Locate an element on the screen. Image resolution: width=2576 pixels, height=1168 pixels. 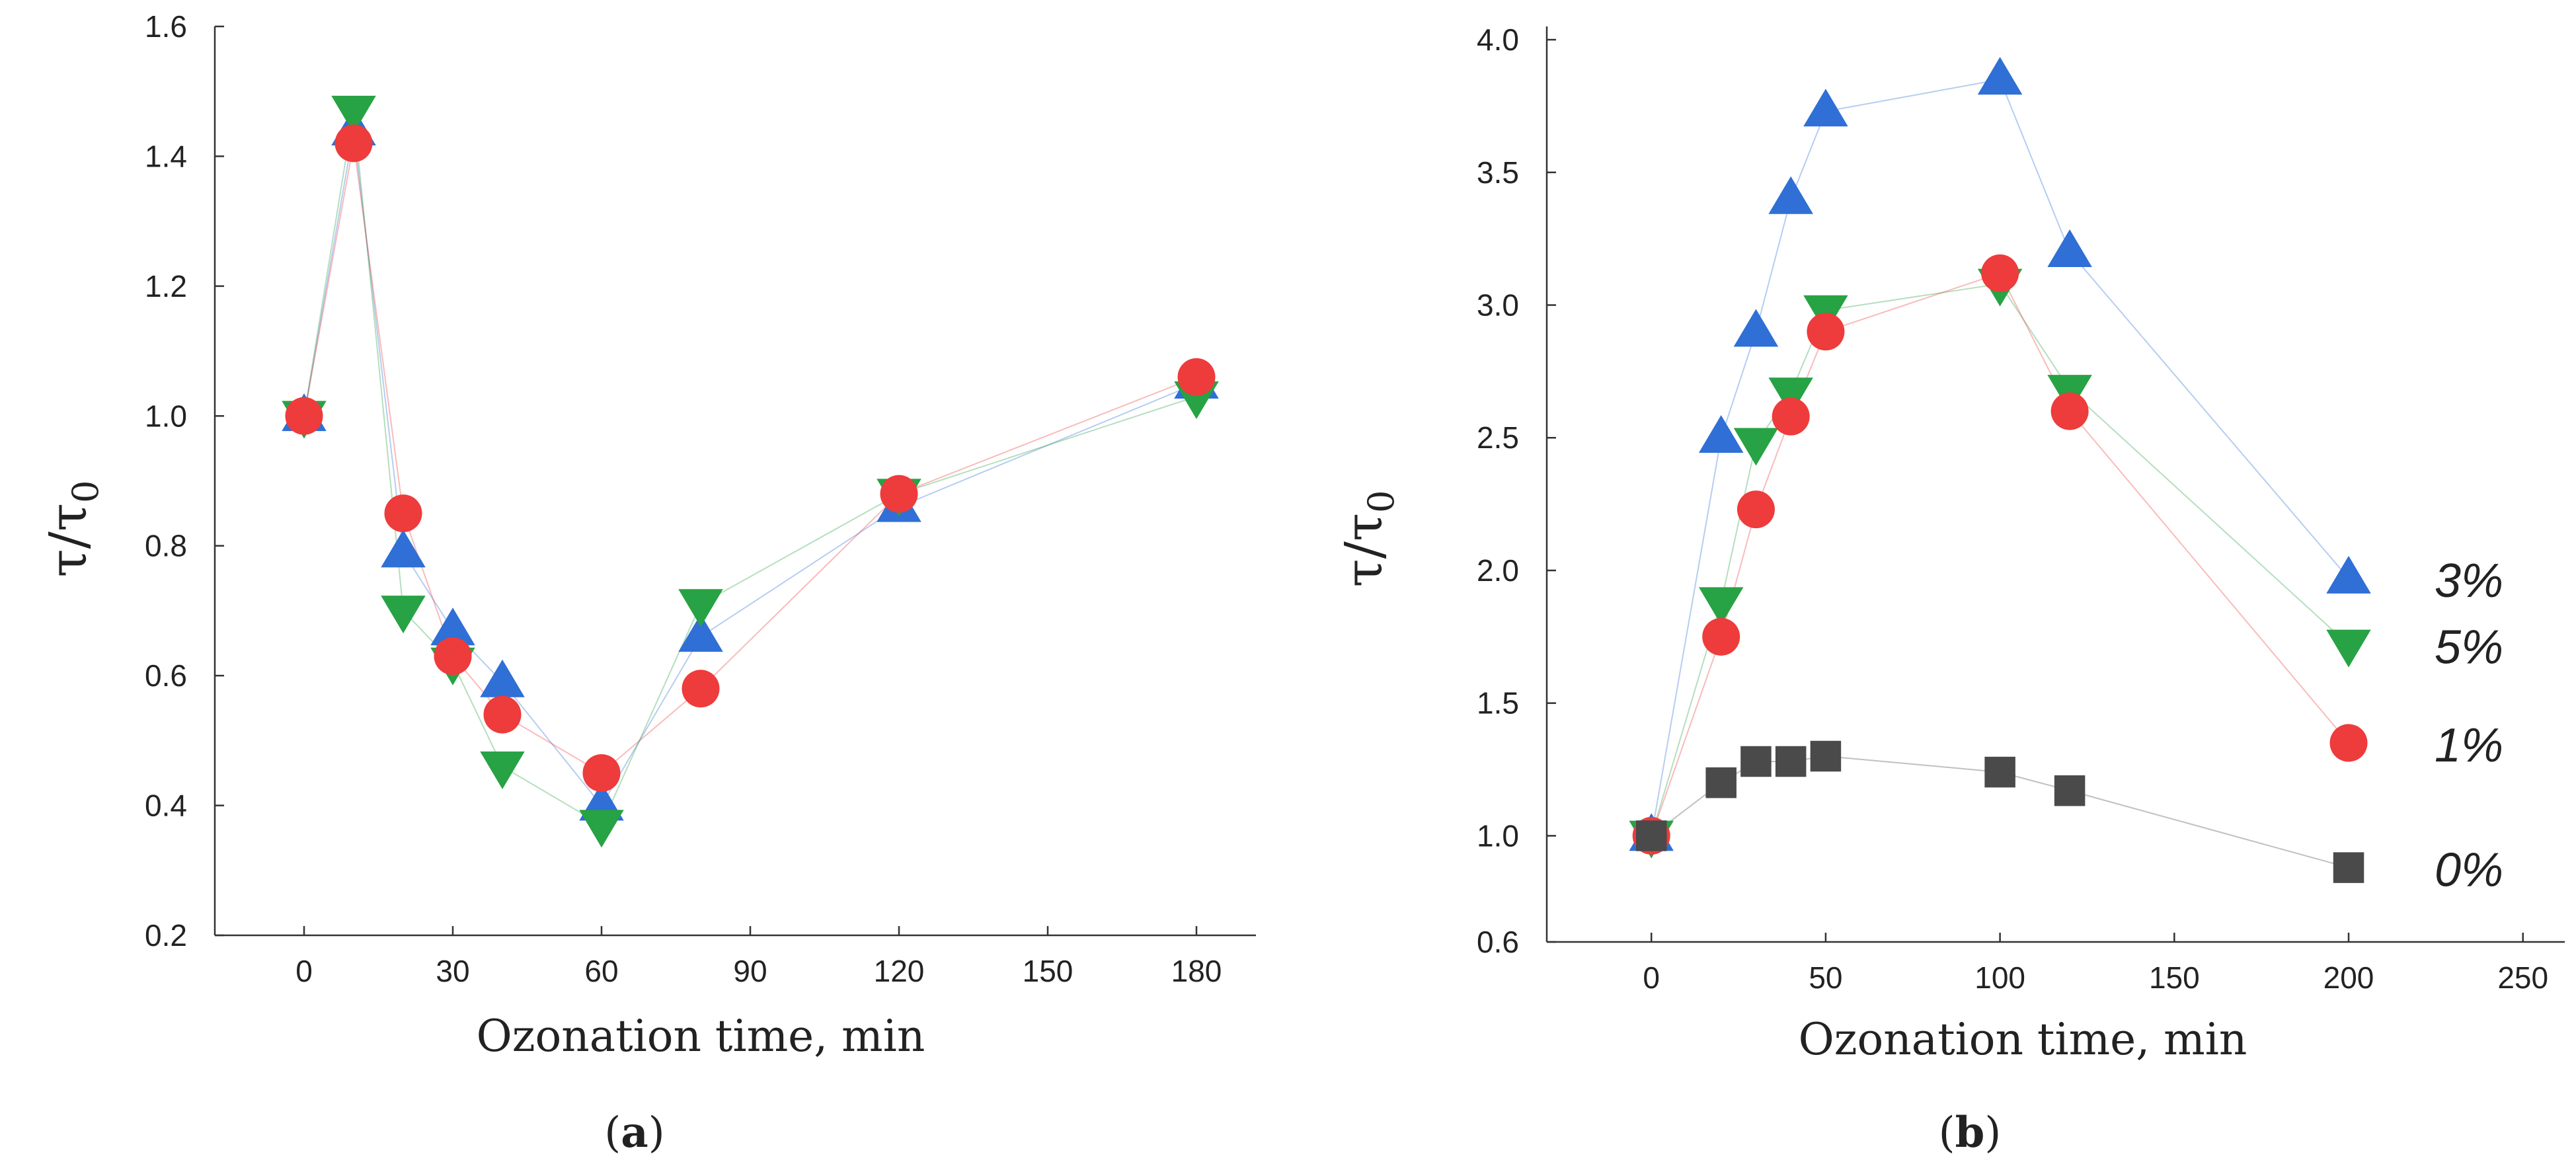
chart-b-legend-label: 3% is located at coordinates (2469, 581).